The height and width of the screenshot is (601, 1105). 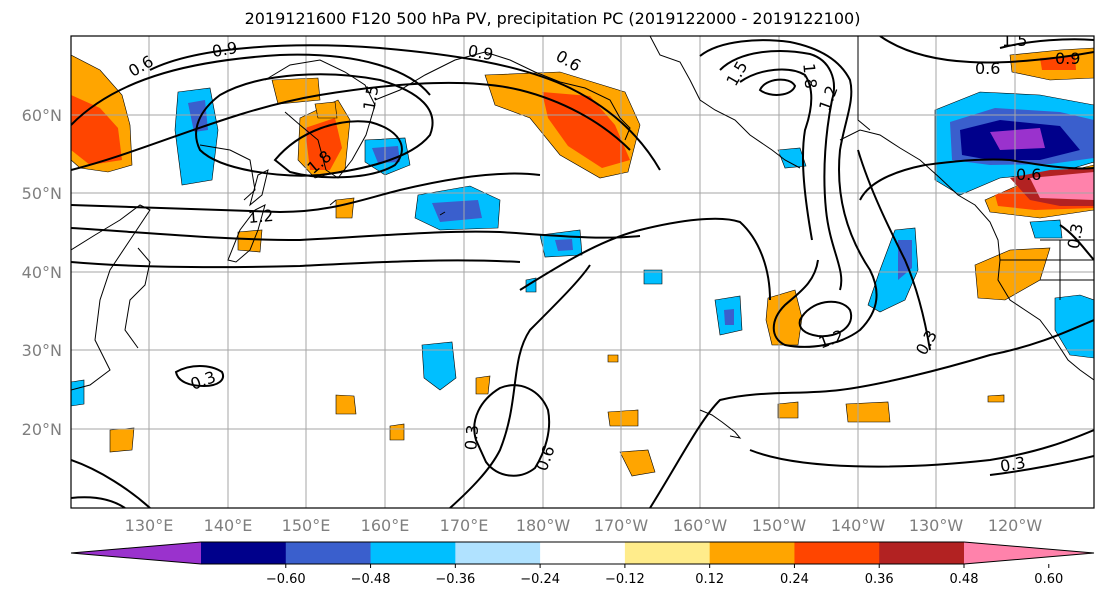 I want to click on lon-tick: 150°E, so click(x=306, y=525).